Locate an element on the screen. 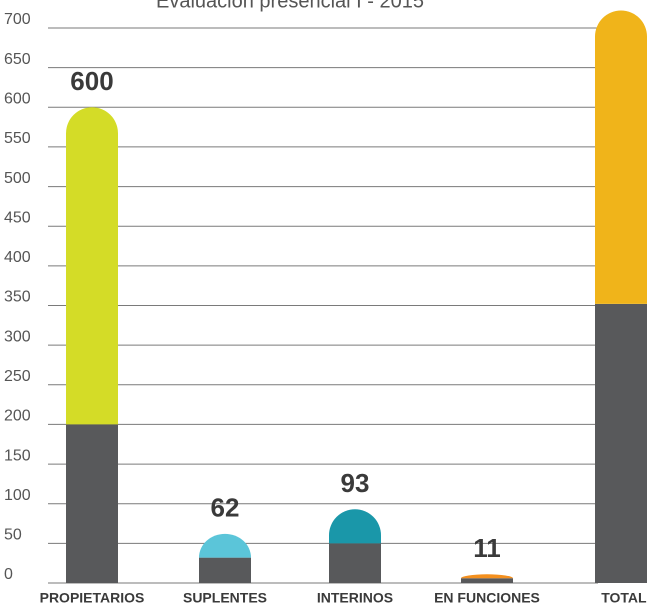 Image resolution: width=649 pixels, height=607 pixels. x-tick-label: EN FUNCIONES is located at coordinates (487, 598).